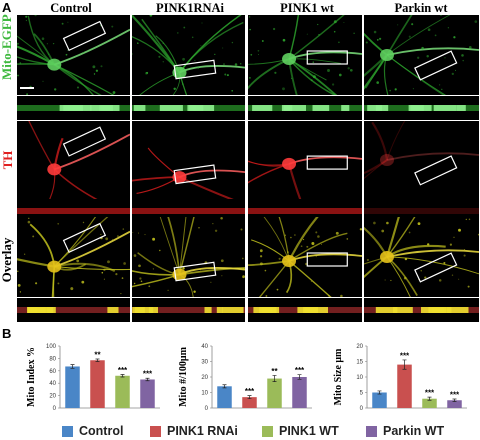  What do you see at coordinates (73, 257) in the screenshot?
I see `micrograph-overlay-control` at bounding box center [73, 257].